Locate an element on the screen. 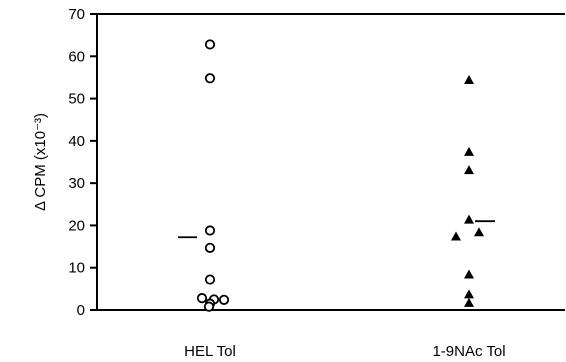 This screenshot has width=566, height=362. y-tick-label: 50 is located at coordinates (76, 99).